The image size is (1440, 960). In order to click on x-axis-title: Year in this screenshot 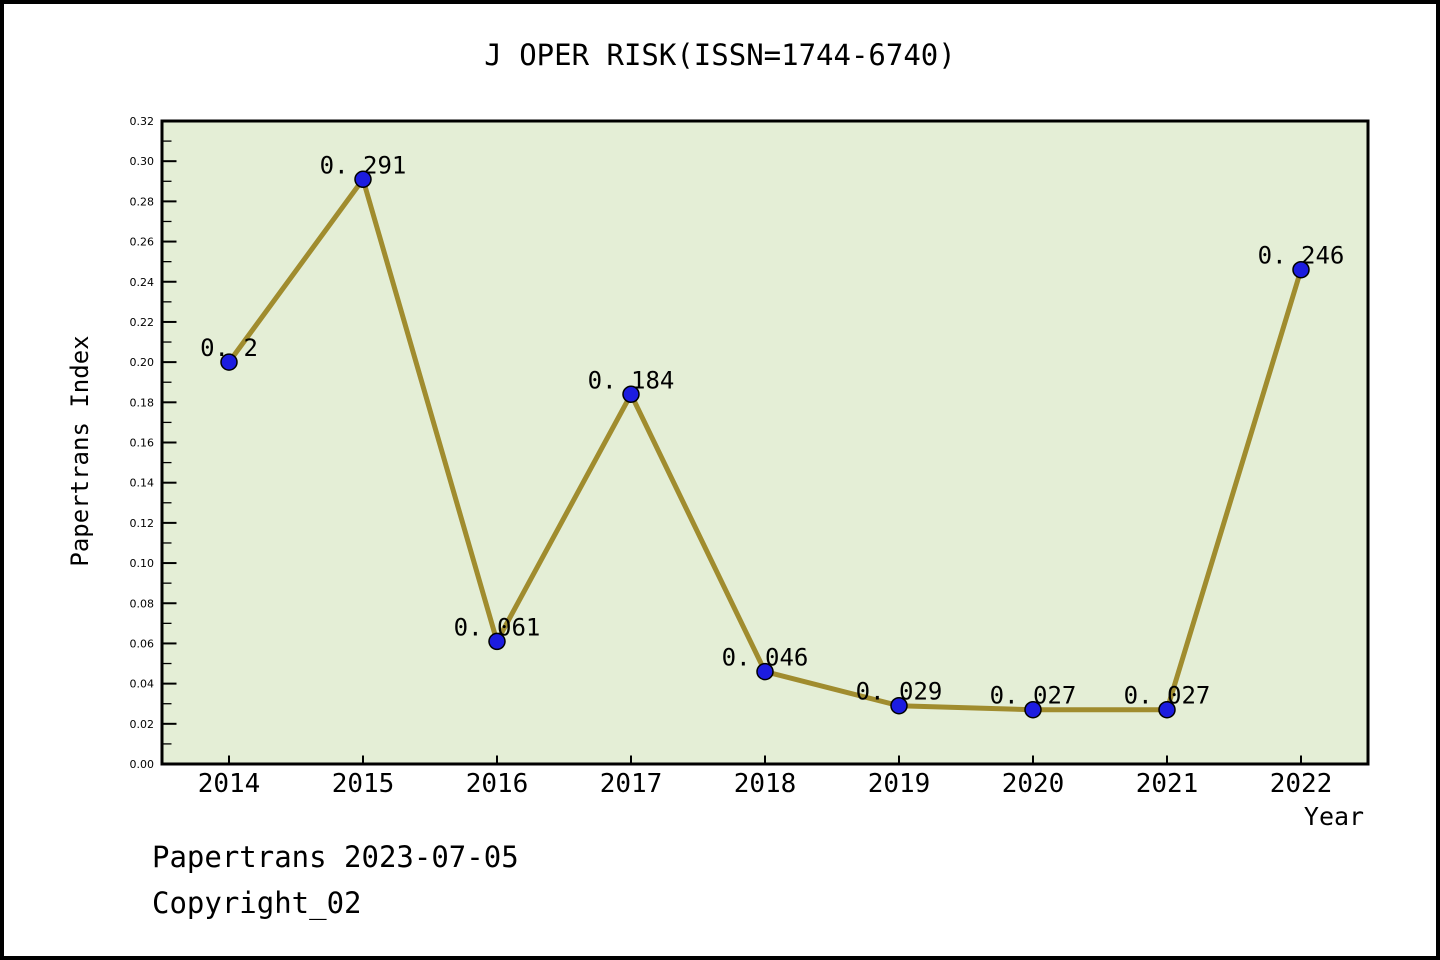, I will do `click(1334, 816)`.